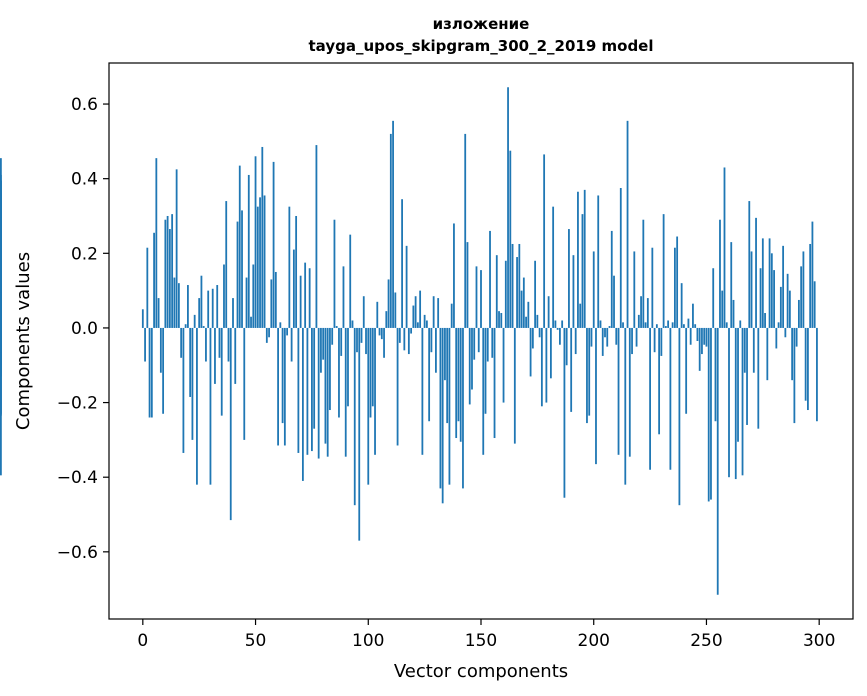 This screenshot has height=696, width=867. Describe the element at coordinates (486, 635) in the screenshot. I see `x-axis-ticks: 0 50 100 150 200 250 300` at that location.